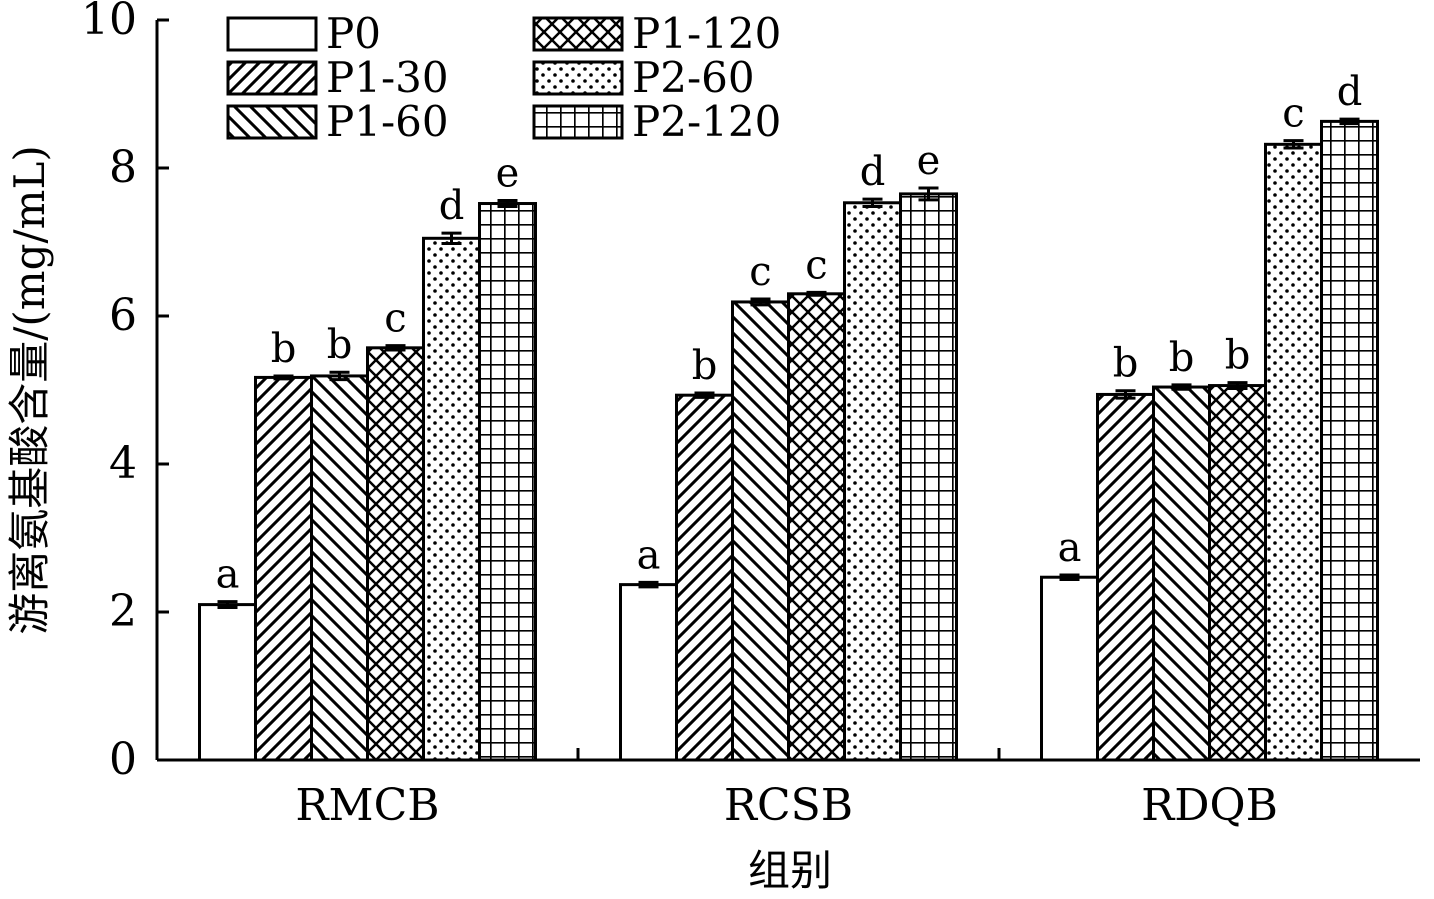 The width and height of the screenshot is (1434, 899). I want to click on legend-label: P2-120, so click(706, 121).